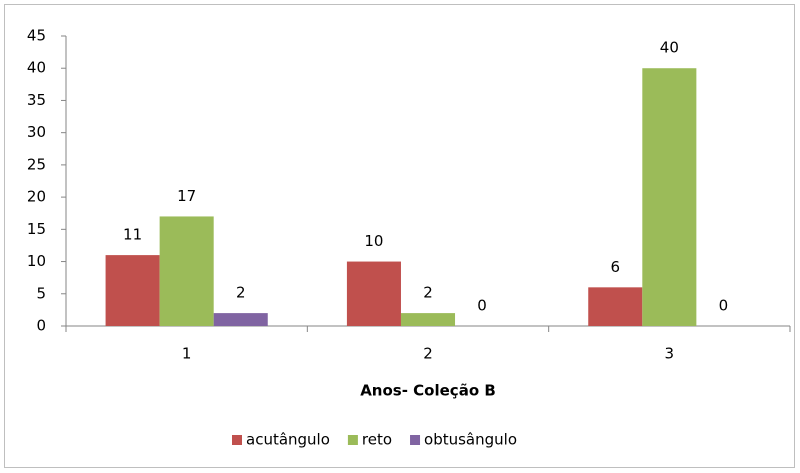  What do you see at coordinates (669, 48) in the screenshot?
I see `data-label: 40` at bounding box center [669, 48].